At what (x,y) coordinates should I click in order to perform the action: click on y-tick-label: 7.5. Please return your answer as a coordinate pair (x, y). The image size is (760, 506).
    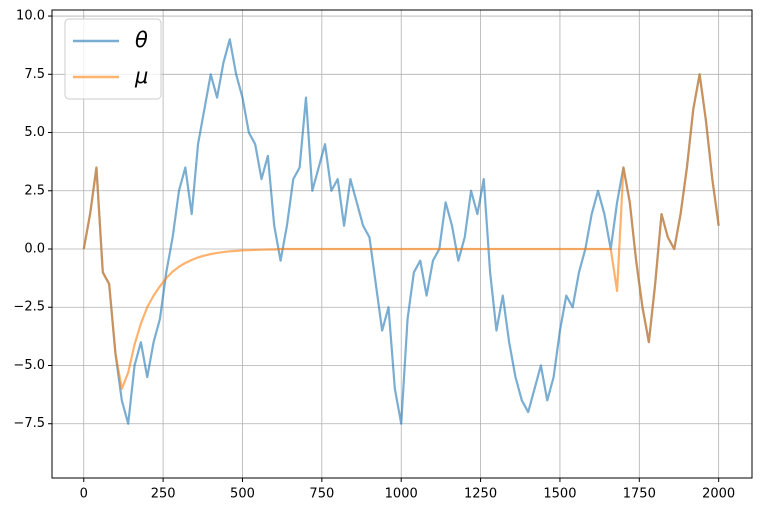
    Looking at the image, I should click on (34, 74).